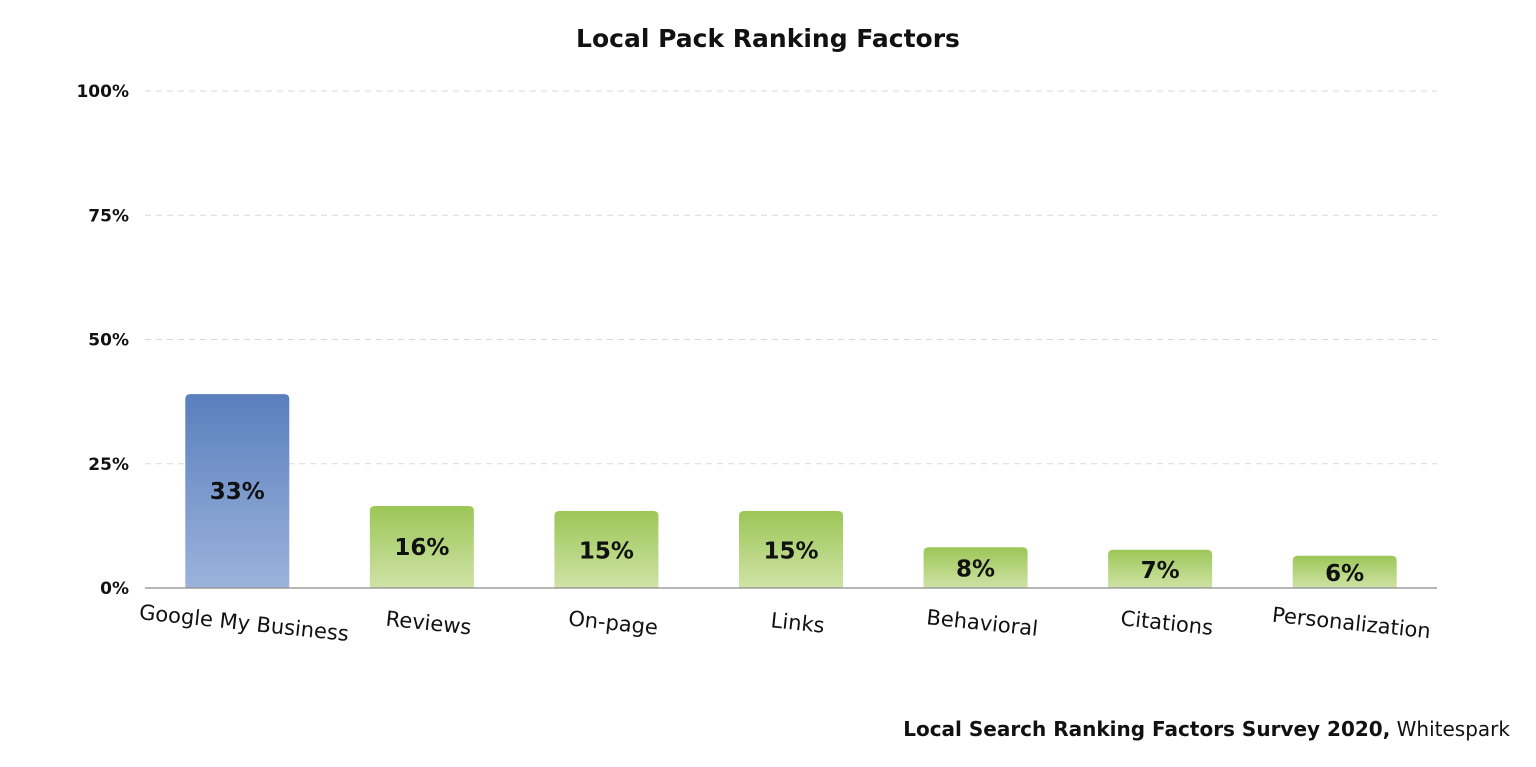 This screenshot has width=1536, height=767. Describe the element at coordinates (114, 589) in the screenshot. I see `y-tick-label: 0%` at that location.